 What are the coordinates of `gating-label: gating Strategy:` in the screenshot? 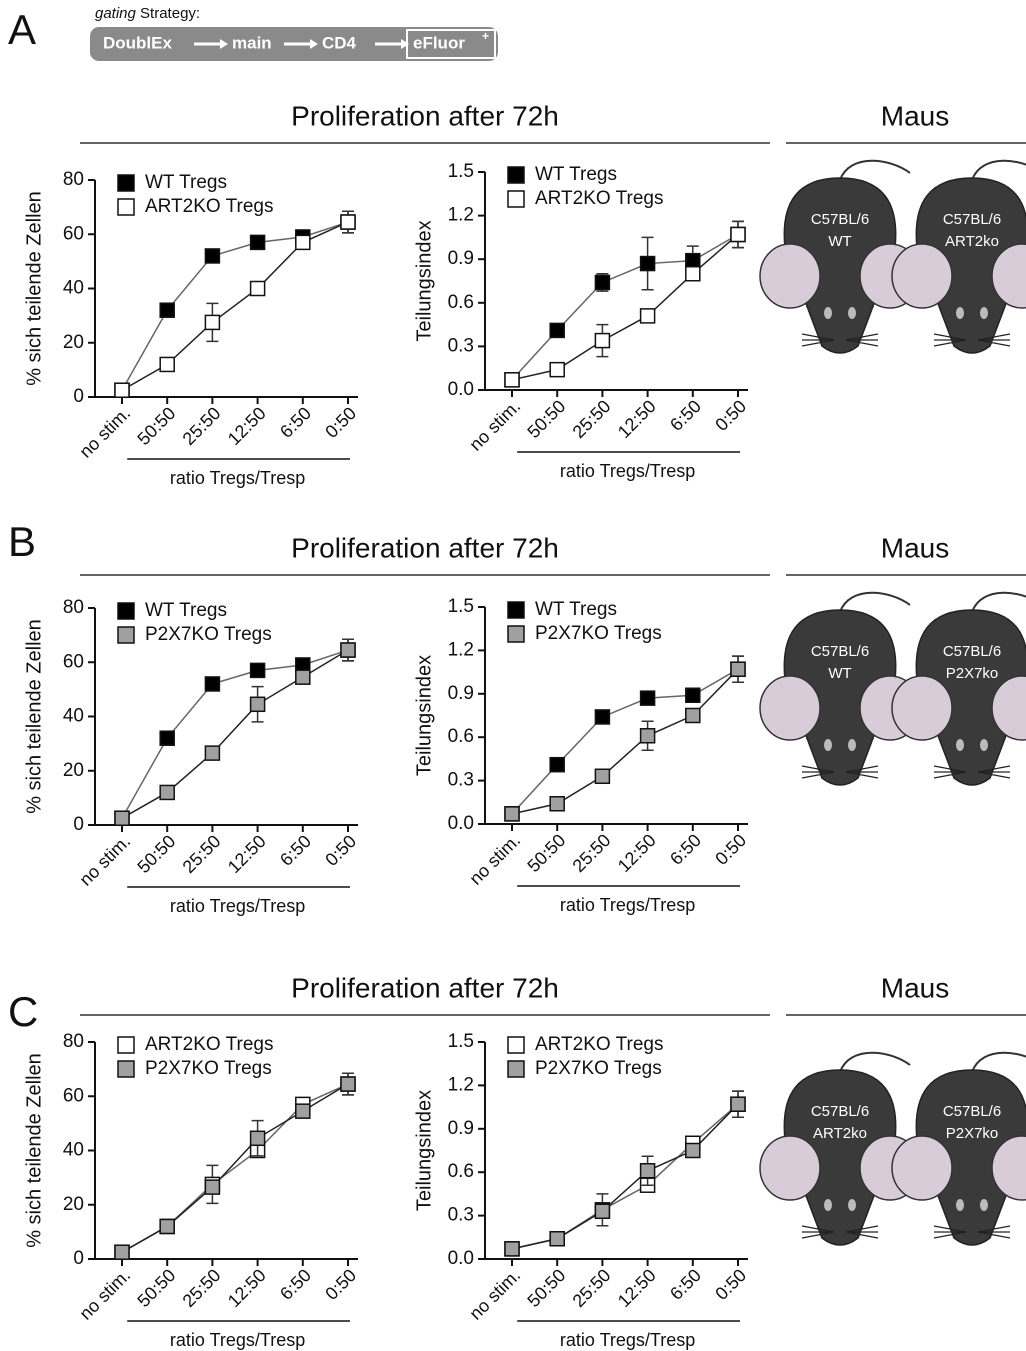 It's located at (147, 13).